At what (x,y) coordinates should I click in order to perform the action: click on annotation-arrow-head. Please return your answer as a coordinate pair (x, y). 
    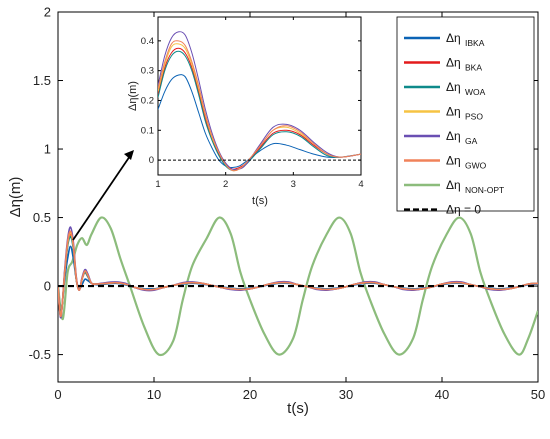
    Looking at the image, I should click on (129, 155).